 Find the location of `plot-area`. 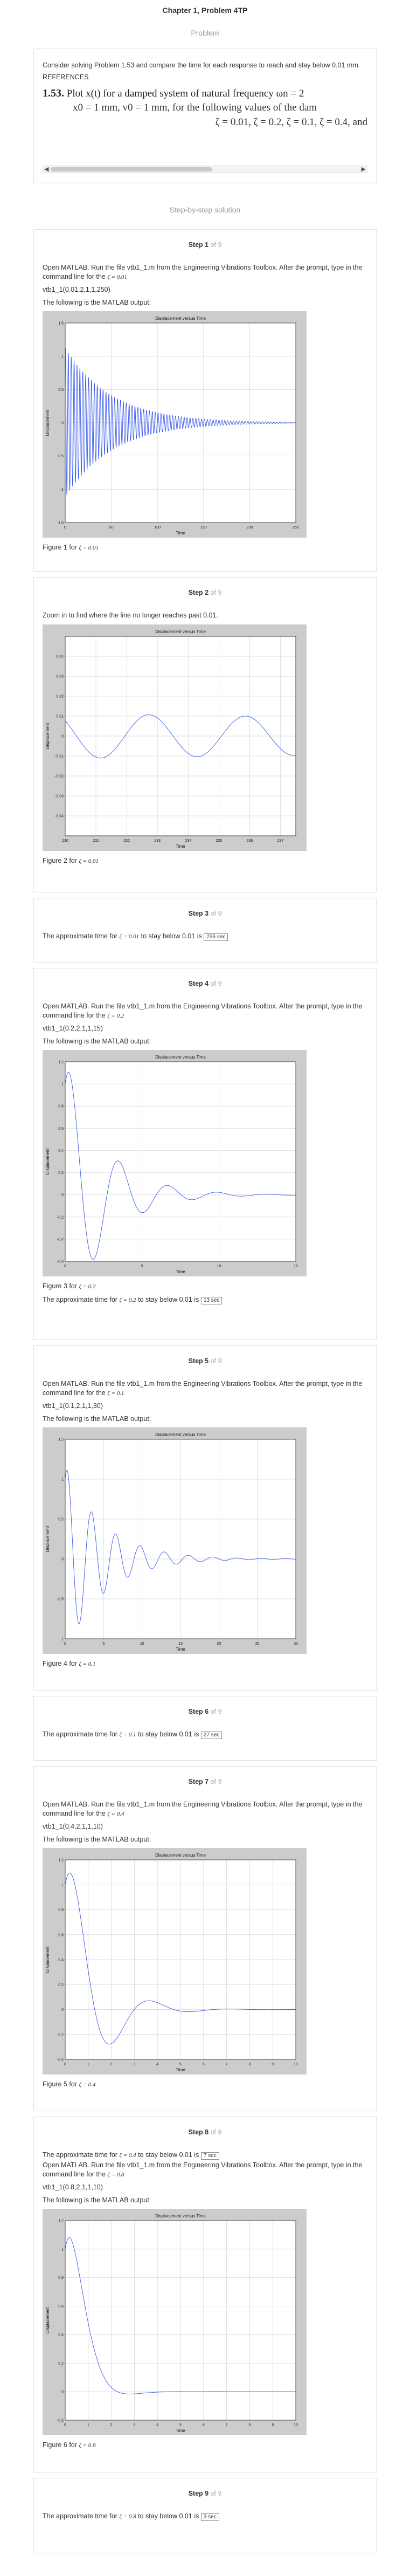

plot-area is located at coordinates (181, 1161).